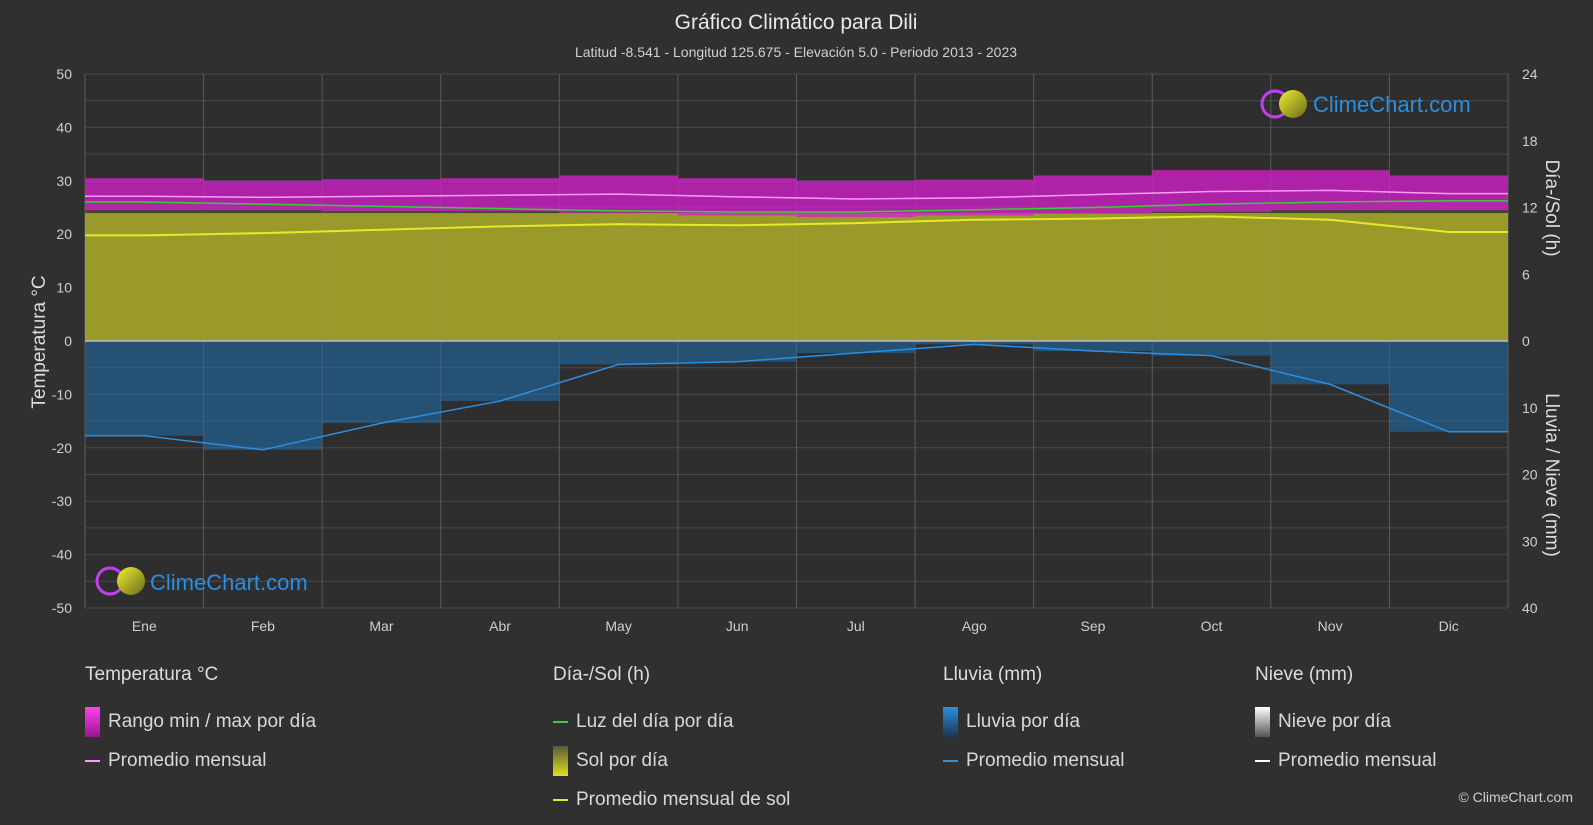  What do you see at coordinates (1526, 274) in the screenshot?
I see `y-right-top-tick-label: 6` at bounding box center [1526, 274].